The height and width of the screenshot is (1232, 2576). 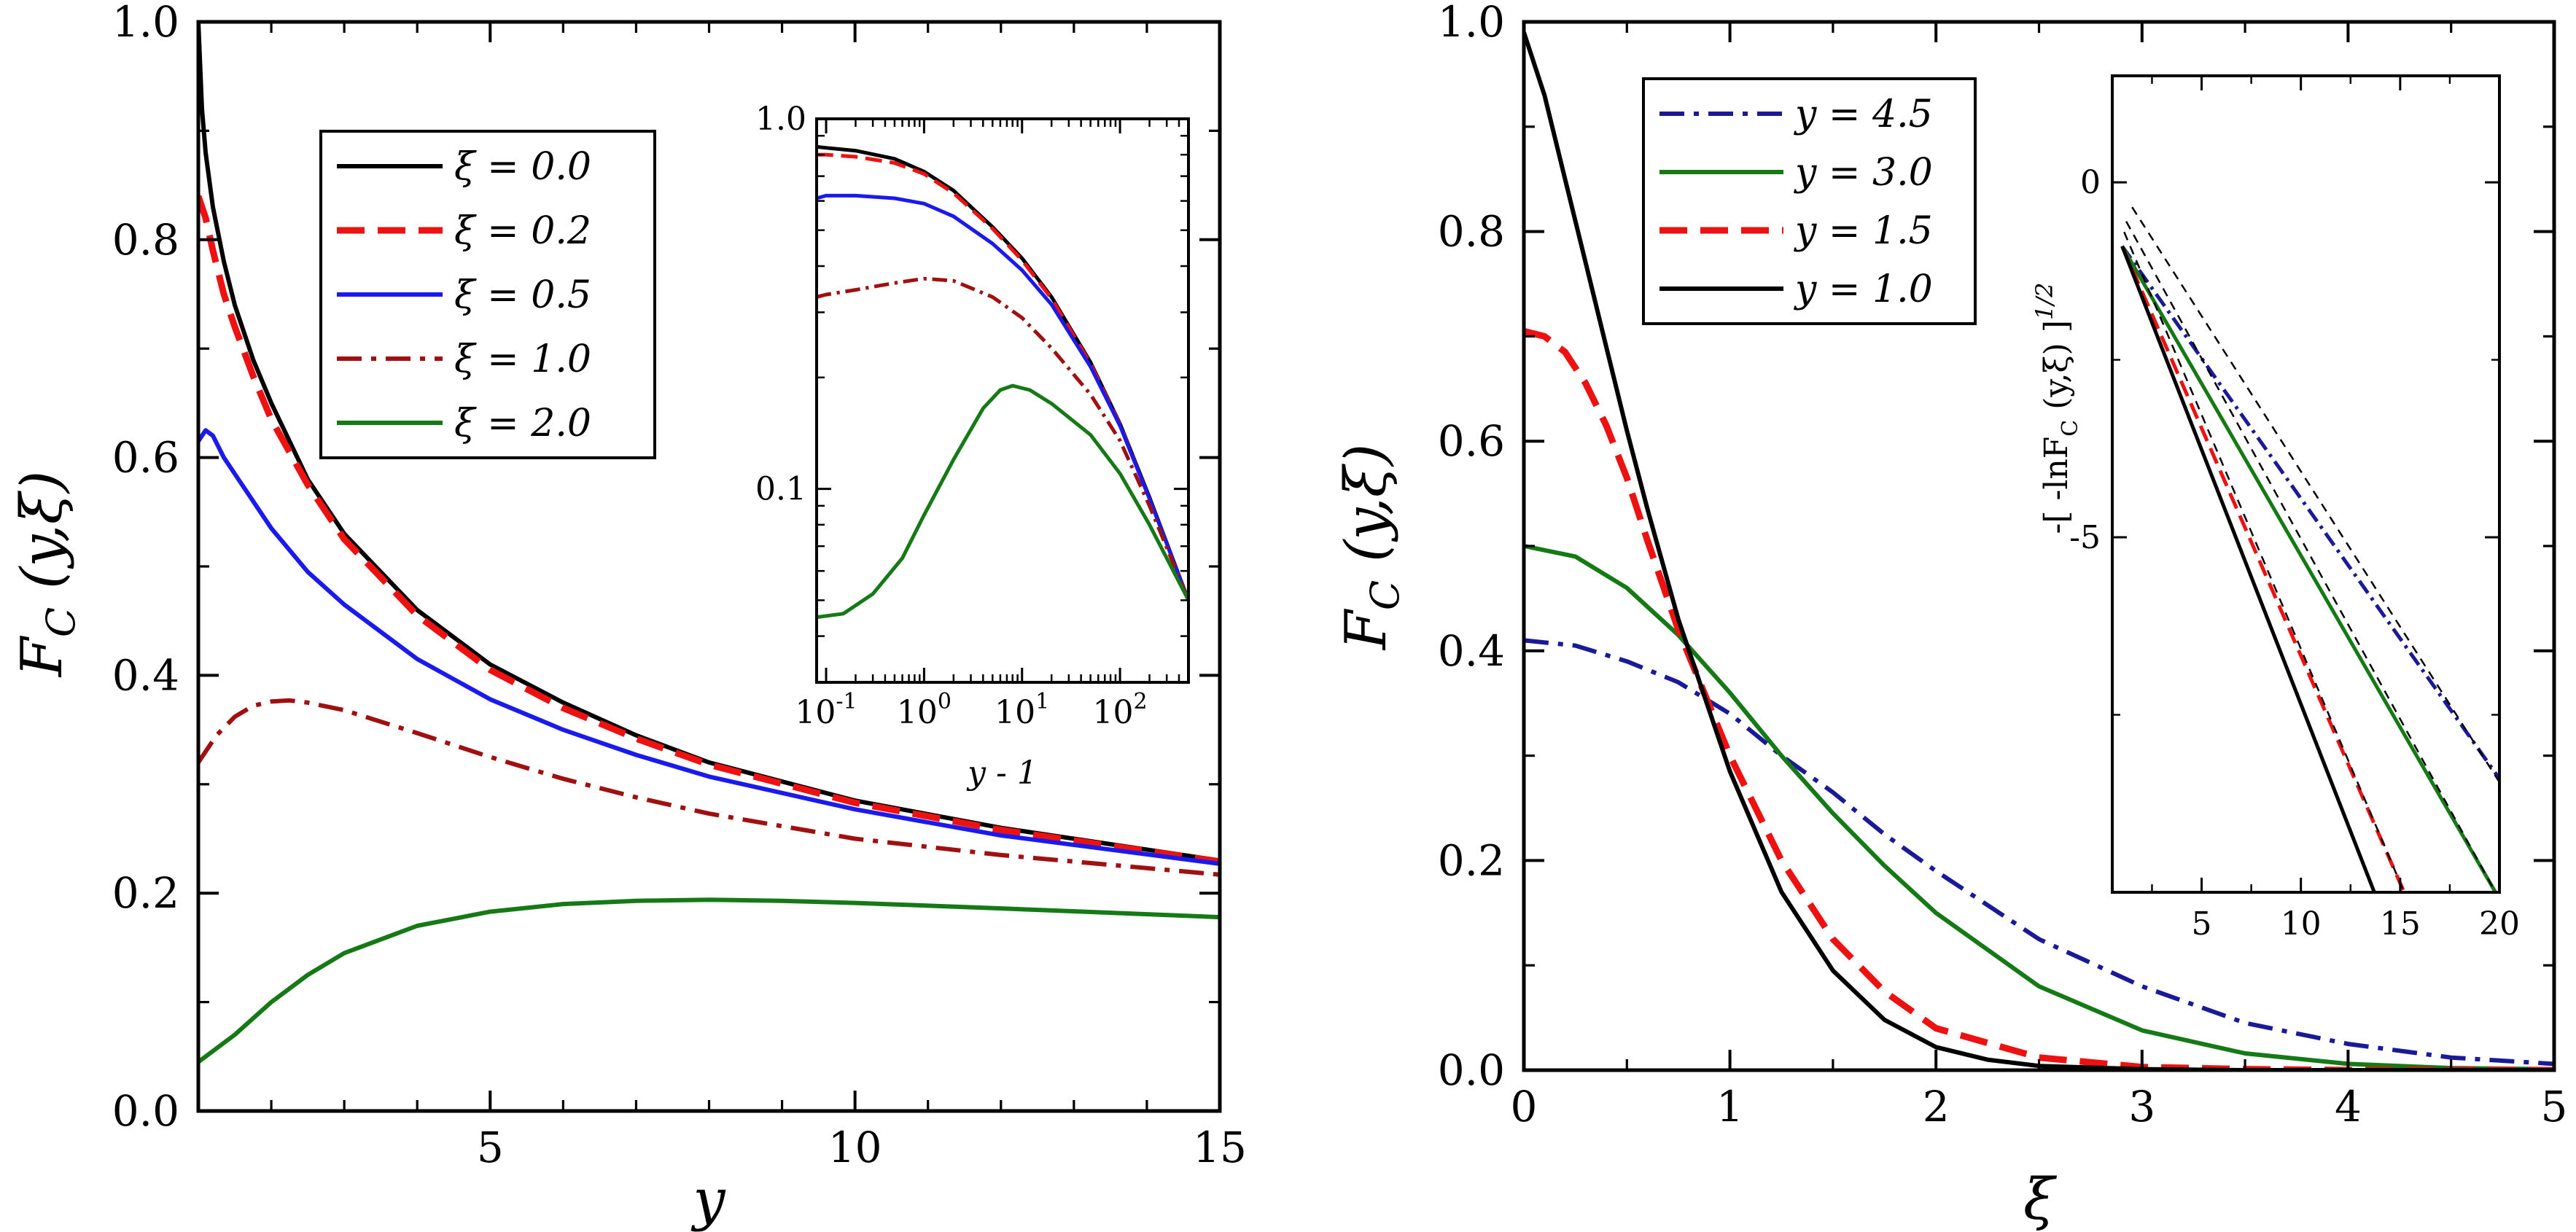 What do you see at coordinates (1936, 1106) in the screenshot?
I see `x-tick-label: 2` at bounding box center [1936, 1106].